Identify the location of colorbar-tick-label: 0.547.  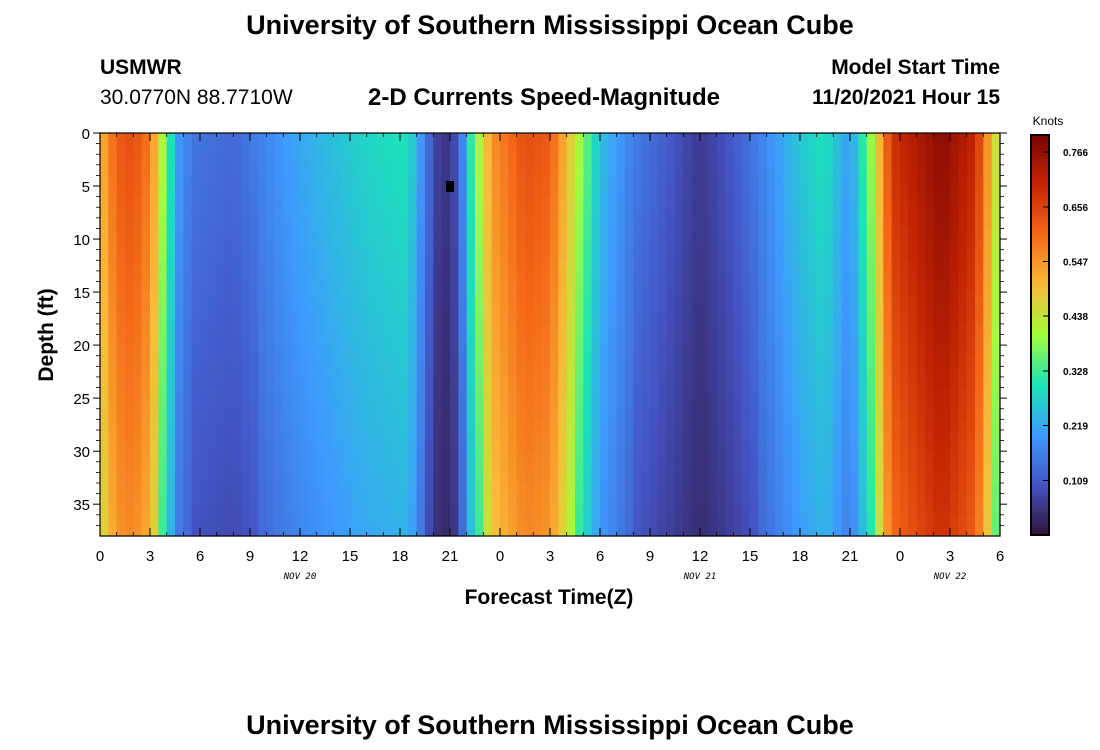
(1075, 263).